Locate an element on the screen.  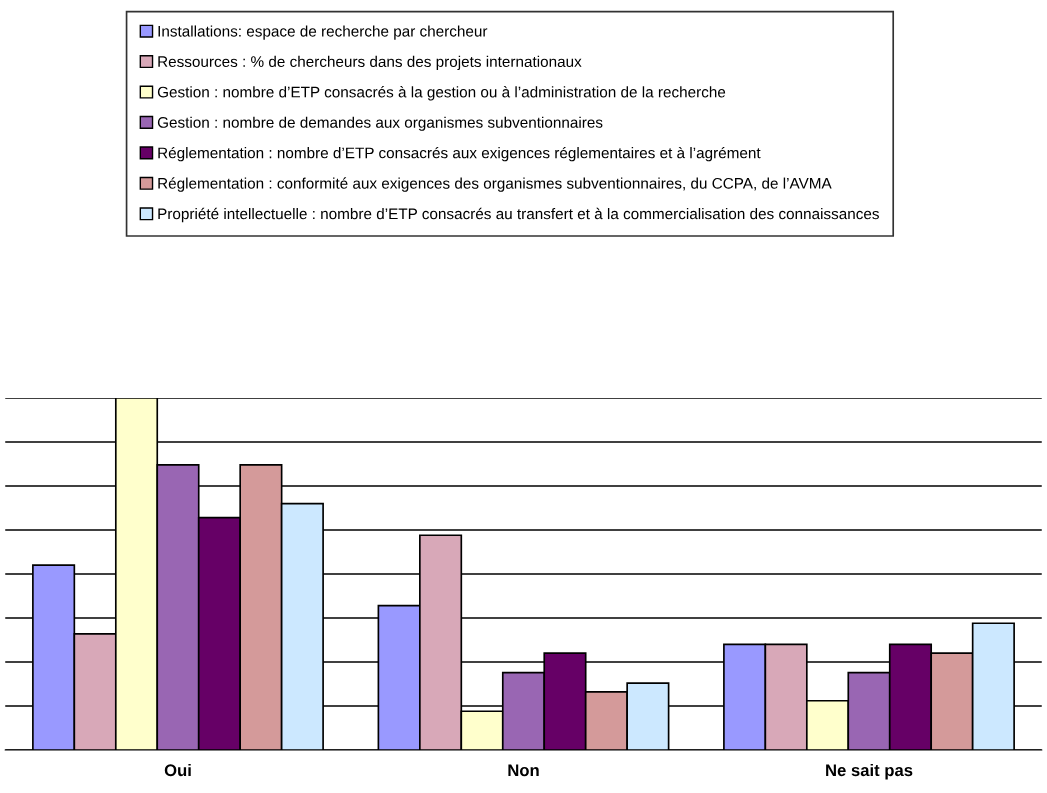
legend-label: Propriété intellectuelle : nombre d’ETP consacrés au transfert et à la commercialisation des connaissances is located at coordinates (518, 215).